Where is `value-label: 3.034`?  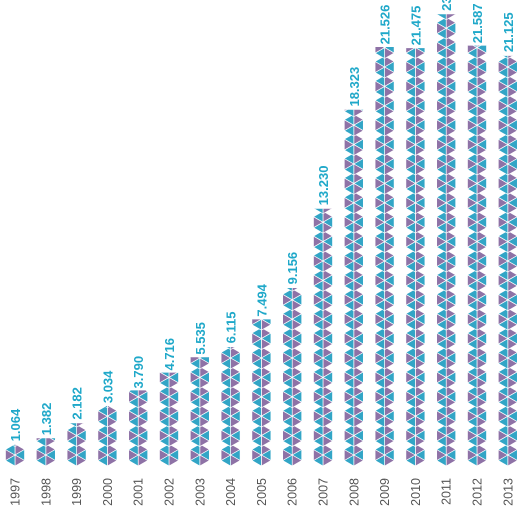 value-label: 3.034 is located at coordinates (107, 386).